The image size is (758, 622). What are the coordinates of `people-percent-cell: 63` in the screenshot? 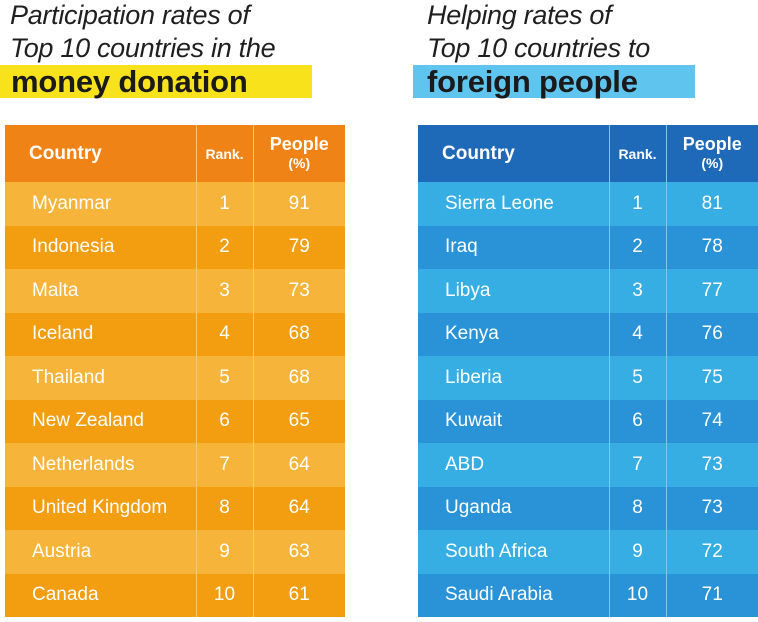 It's located at (298, 552).